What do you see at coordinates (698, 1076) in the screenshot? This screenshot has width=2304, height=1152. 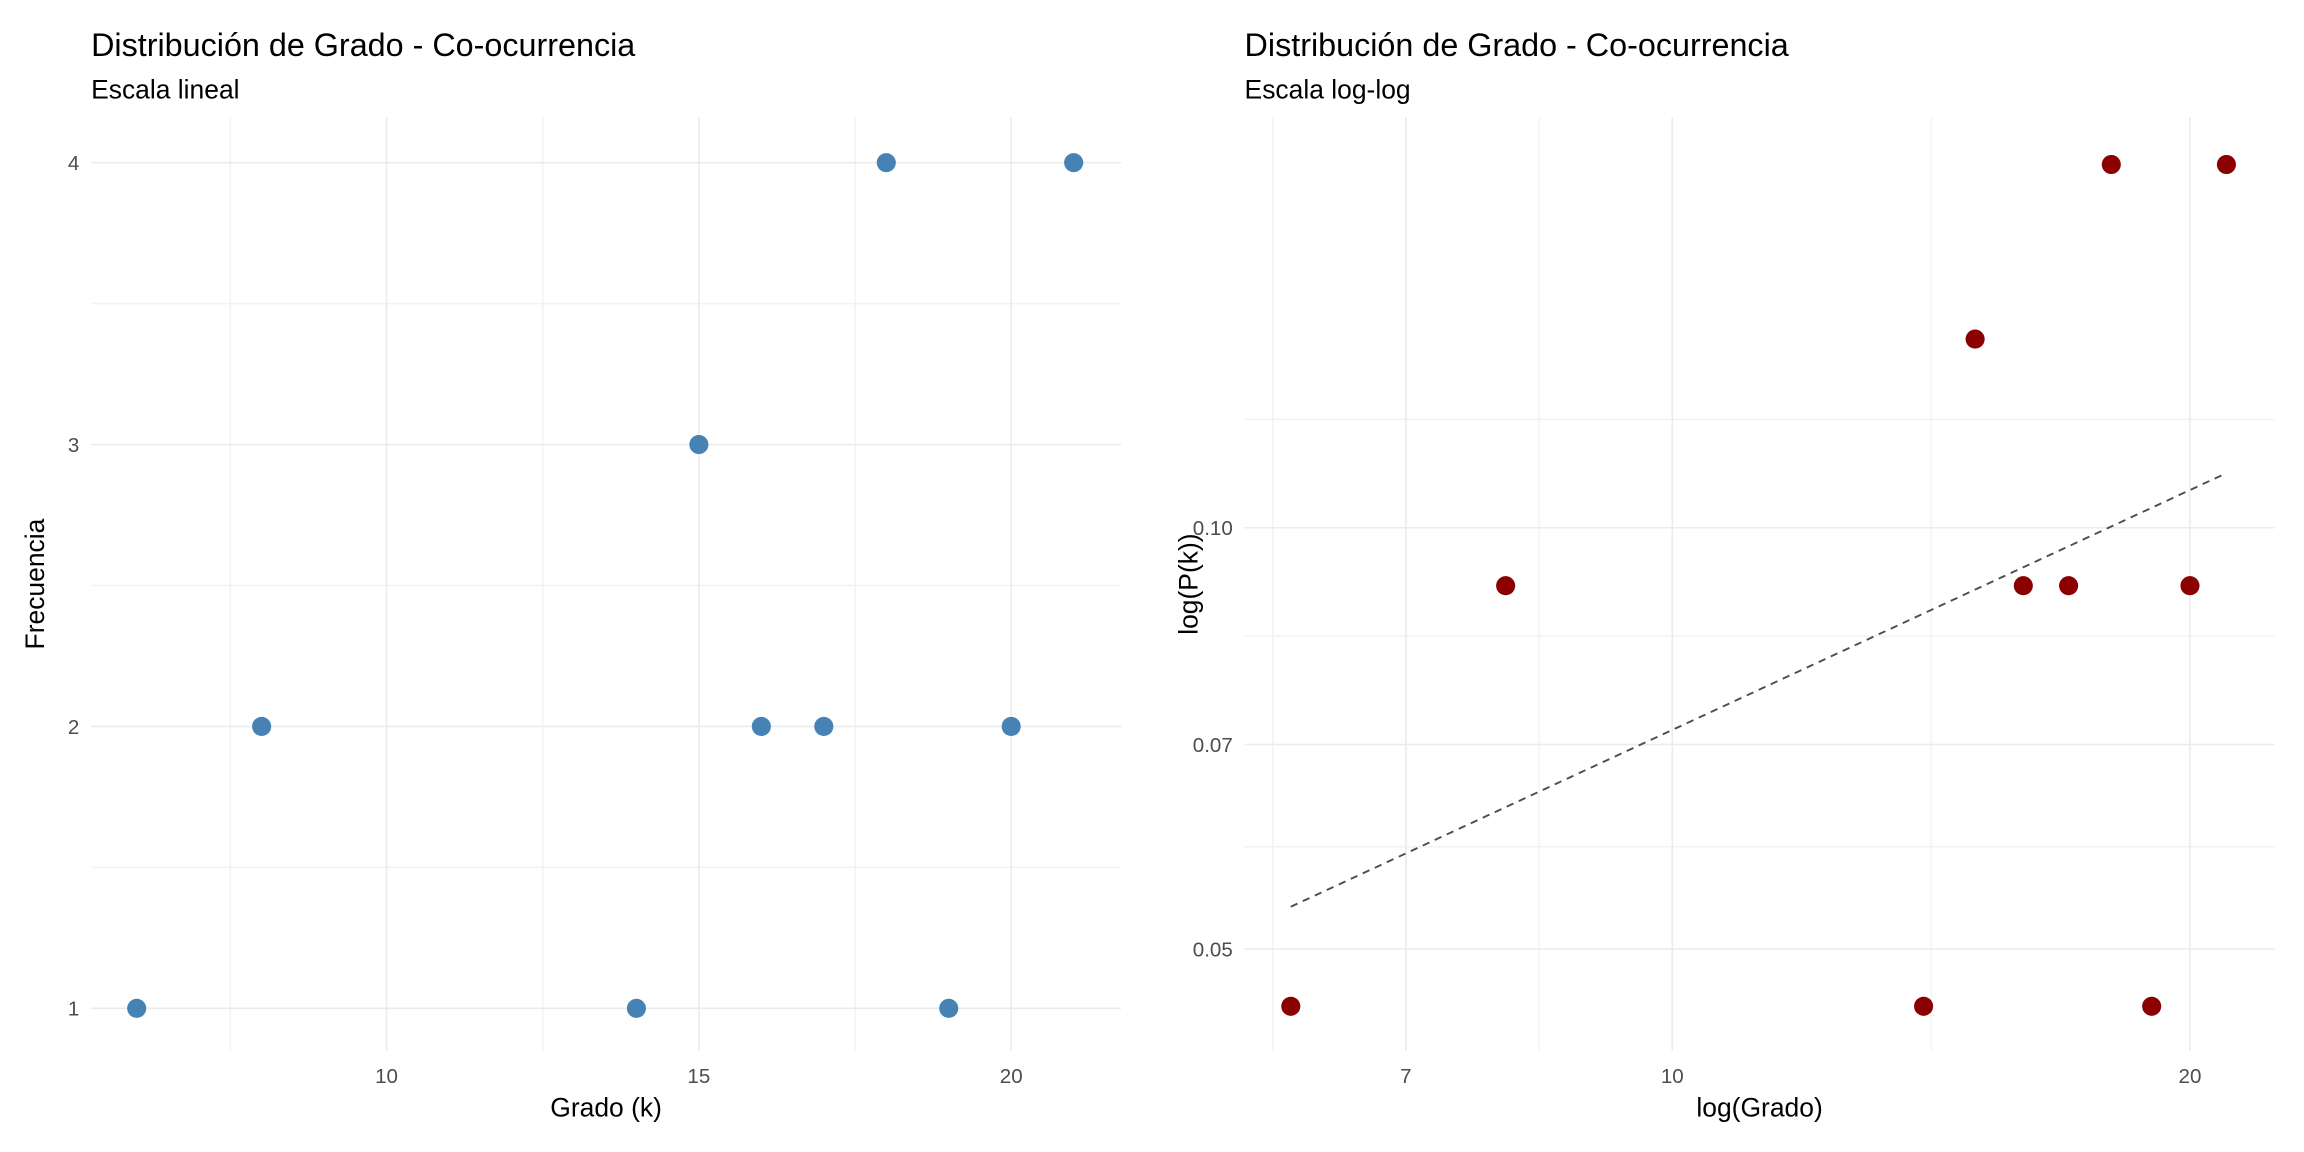 I see `x-tick-label: 15` at bounding box center [698, 1076].